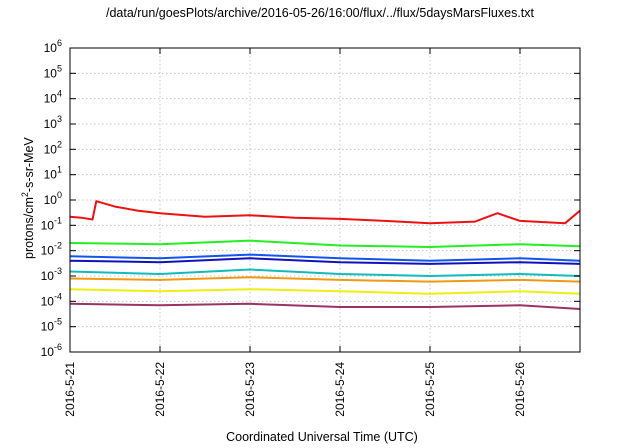  I want to click on y-tick-exponent: -6, so click(58, 347).